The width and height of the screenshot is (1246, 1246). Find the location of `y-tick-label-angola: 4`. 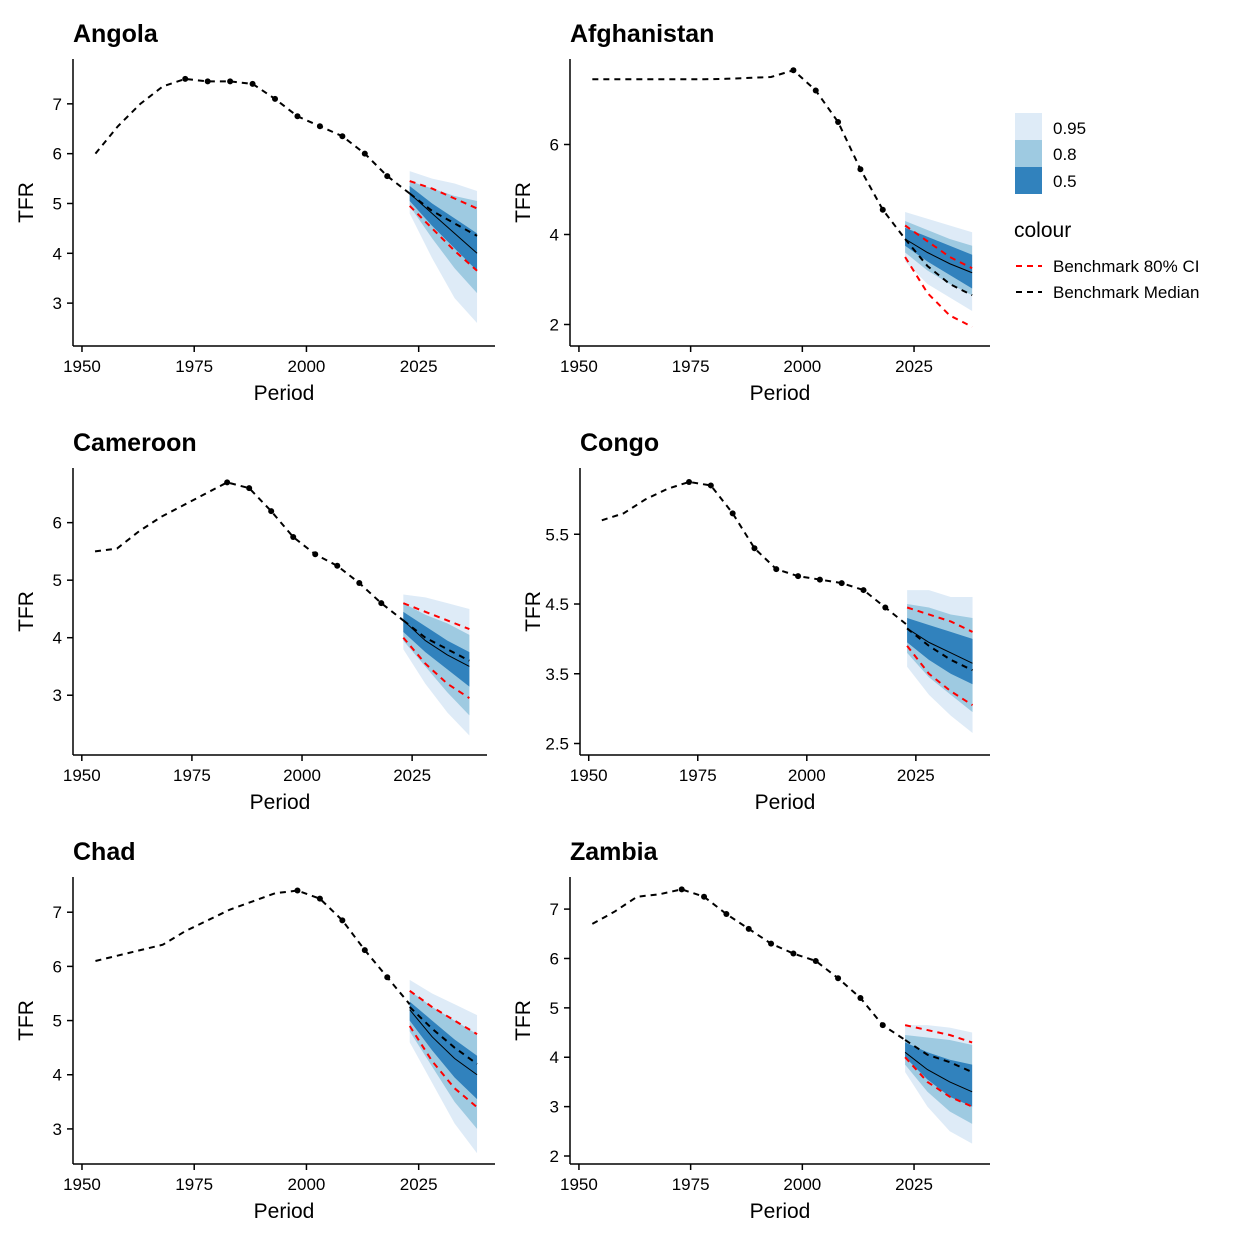

y-tick-label-angola: 4 is located at coordinates (57, 253).